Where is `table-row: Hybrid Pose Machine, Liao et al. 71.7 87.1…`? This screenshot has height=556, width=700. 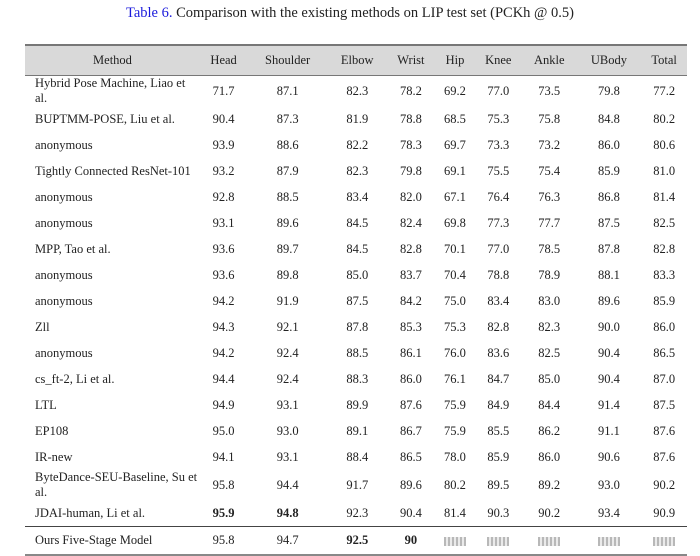 table-row: Hybrid Pose Machine, Liao et al. 71.7 87.1… is located at coordinates (356, 91).